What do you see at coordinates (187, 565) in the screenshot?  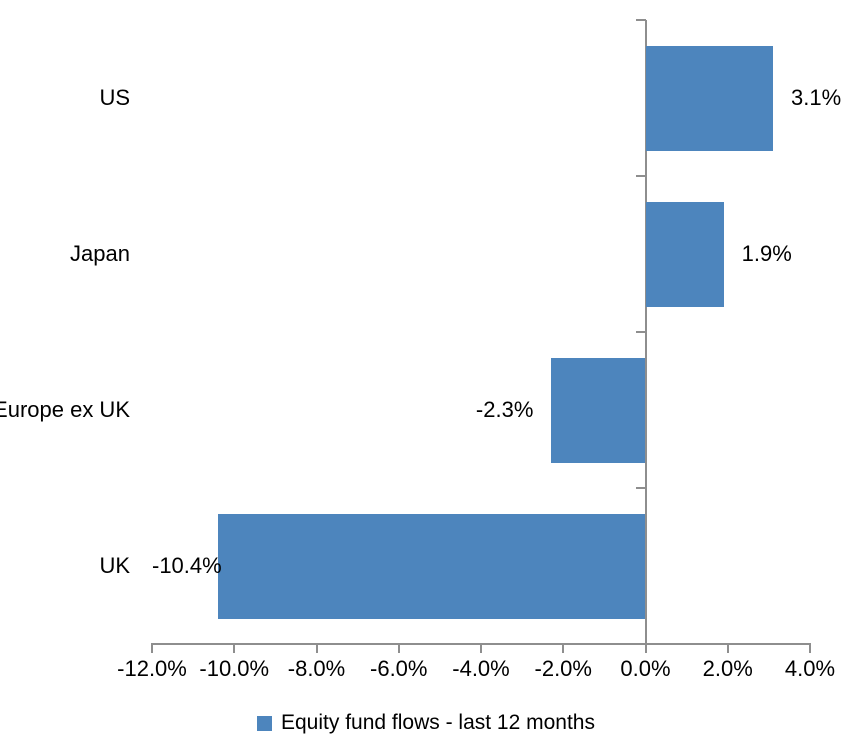 I see `value-label: -10.4%` at bounding box center [187, 565].